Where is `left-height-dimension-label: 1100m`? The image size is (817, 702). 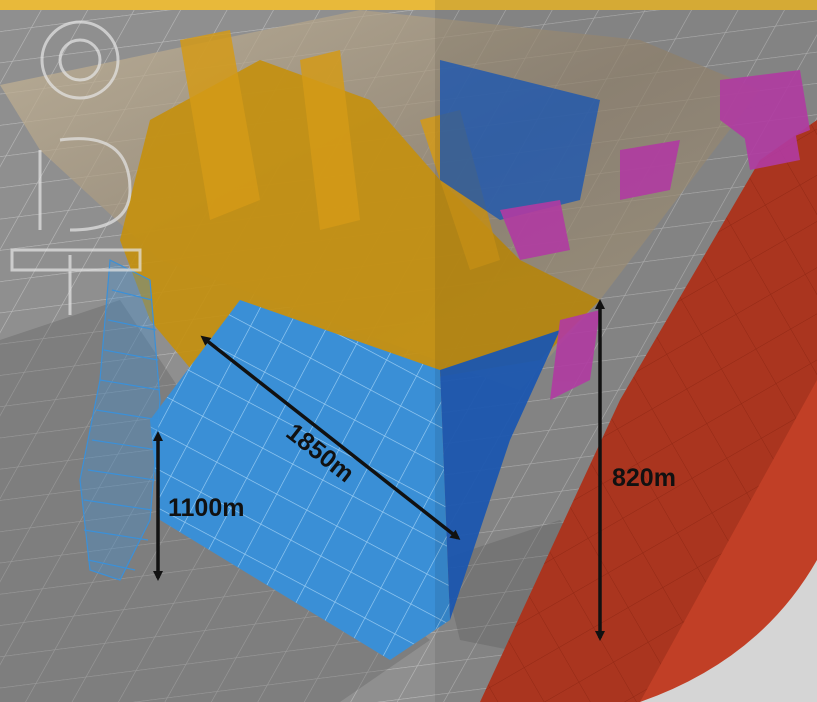 left-height-dimension-label: 1100m is located at coordinates (206, 508).